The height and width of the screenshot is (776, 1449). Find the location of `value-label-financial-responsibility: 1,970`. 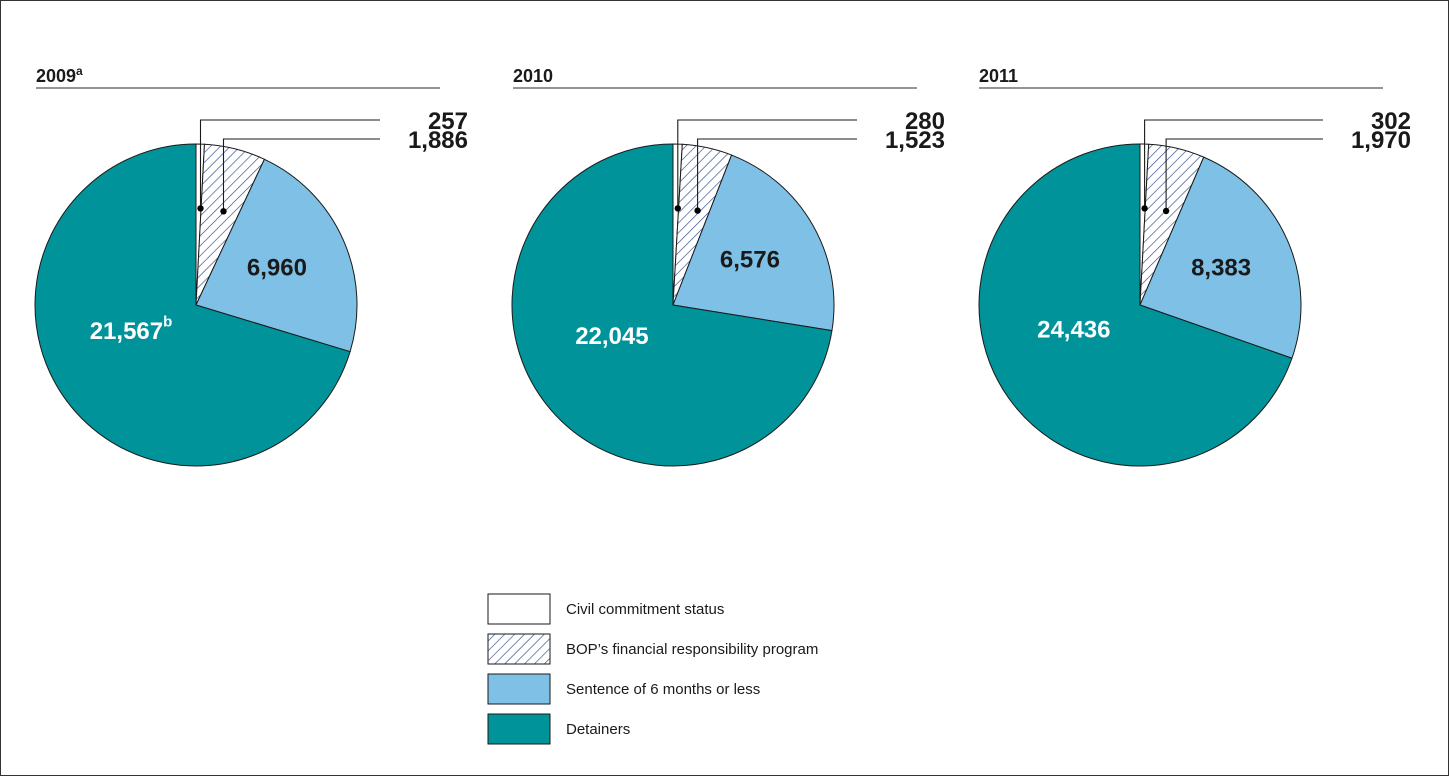

value-label-financial-responsibility: 1,970 is located at coordinates (1381, 140).